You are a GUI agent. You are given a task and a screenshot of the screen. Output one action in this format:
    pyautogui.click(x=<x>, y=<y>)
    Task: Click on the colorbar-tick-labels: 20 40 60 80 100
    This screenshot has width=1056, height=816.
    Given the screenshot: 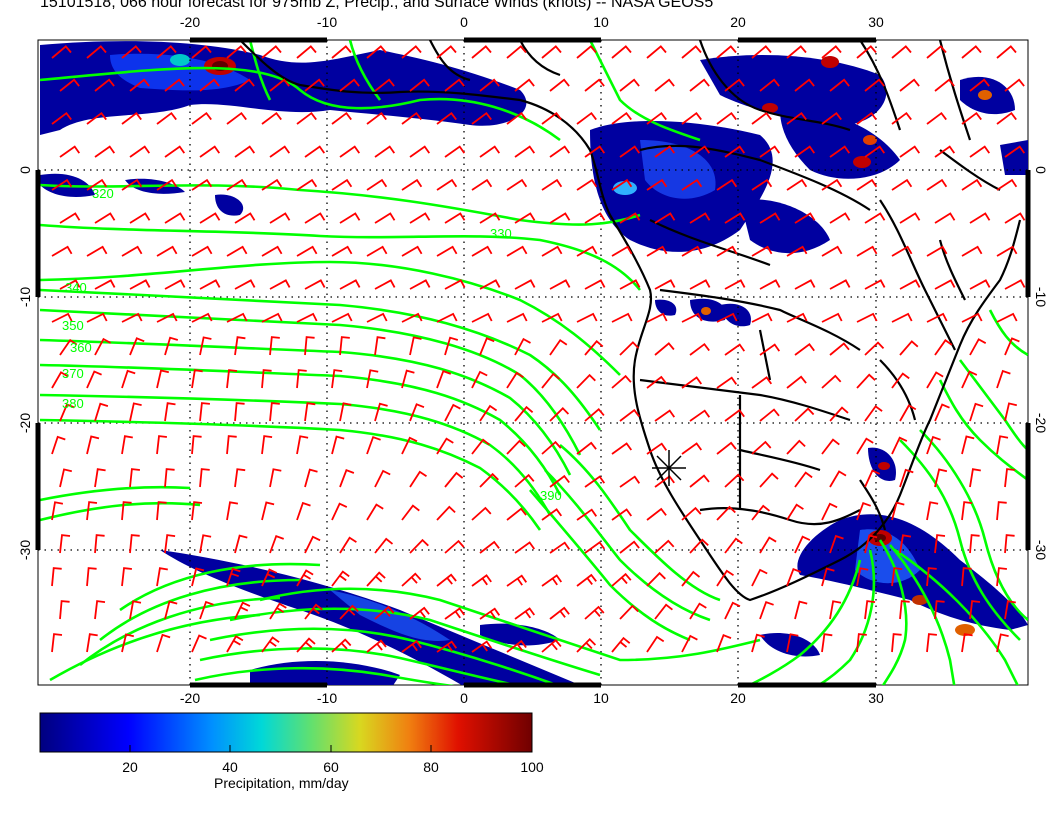 What is the action you would take?
    pyautogui.click(x=333, y=767)
    